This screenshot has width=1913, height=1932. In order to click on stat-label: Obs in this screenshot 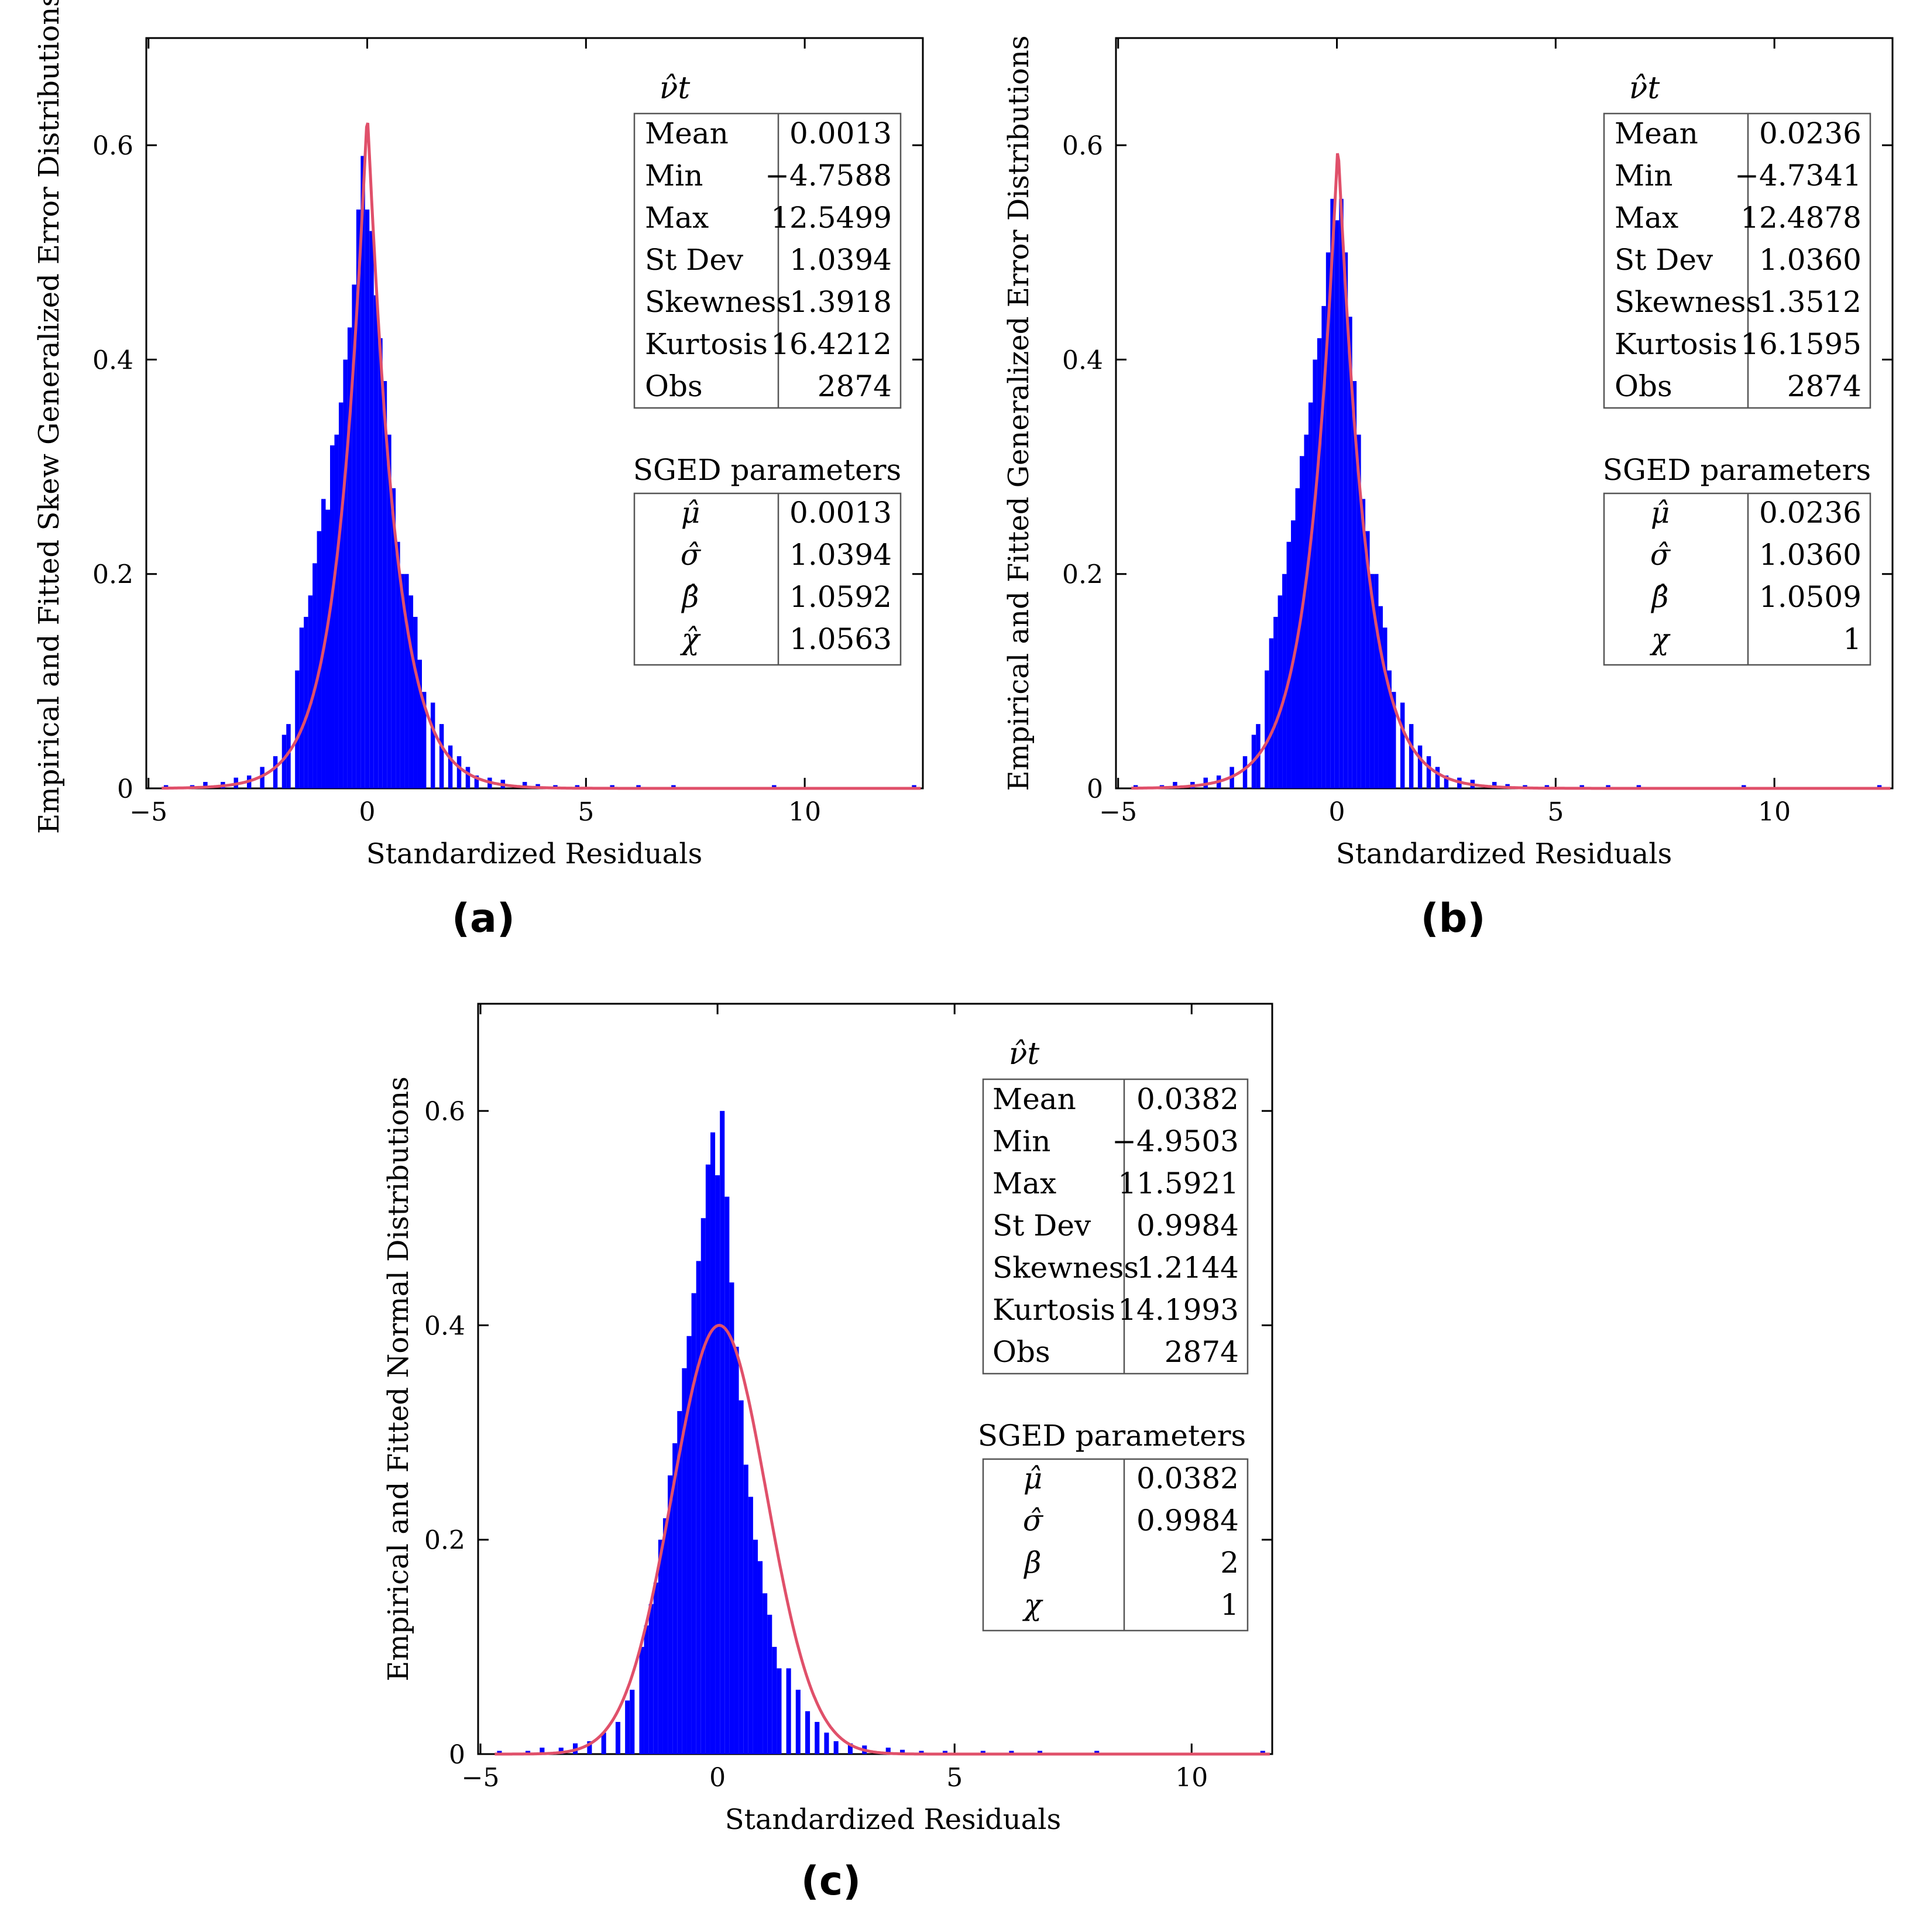, I will do `click(1643, 386)`.